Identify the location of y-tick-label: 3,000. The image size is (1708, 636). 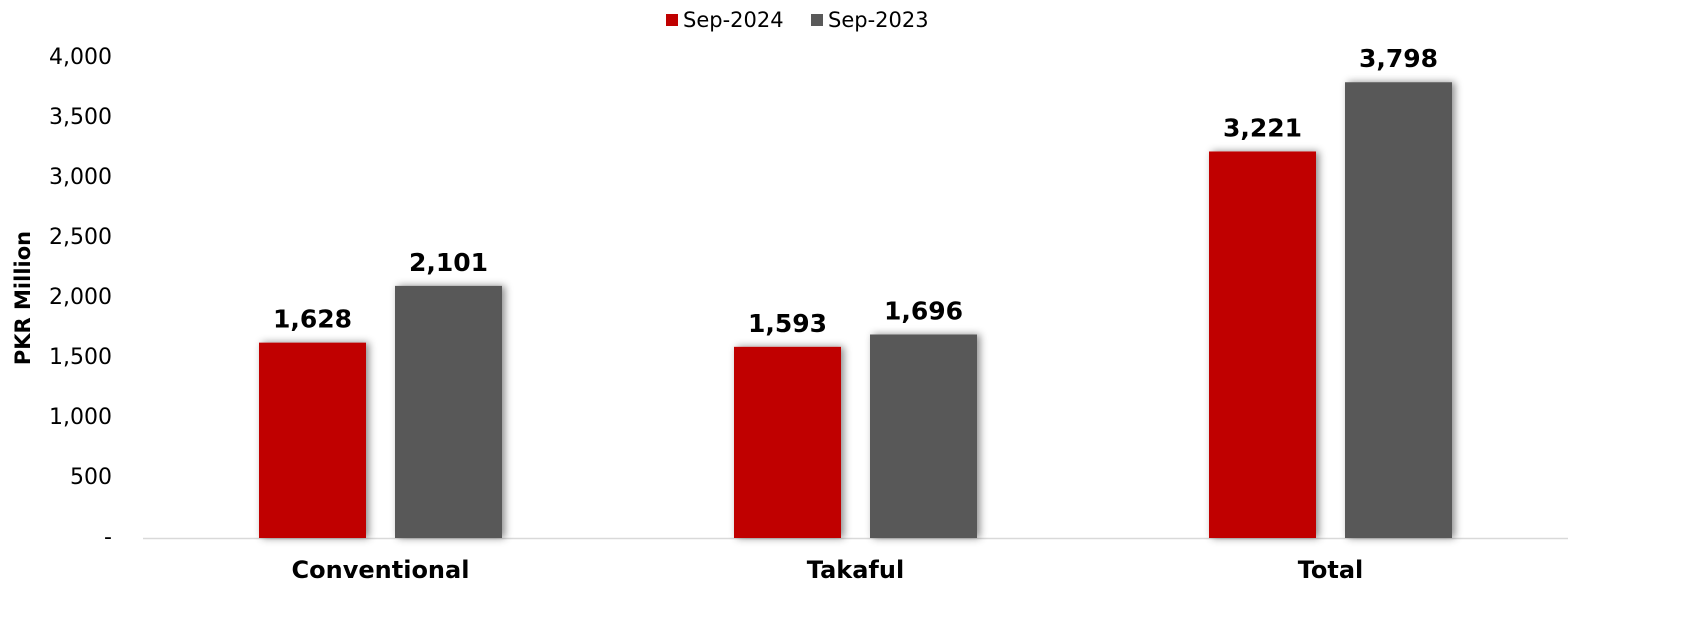
(80, 177).